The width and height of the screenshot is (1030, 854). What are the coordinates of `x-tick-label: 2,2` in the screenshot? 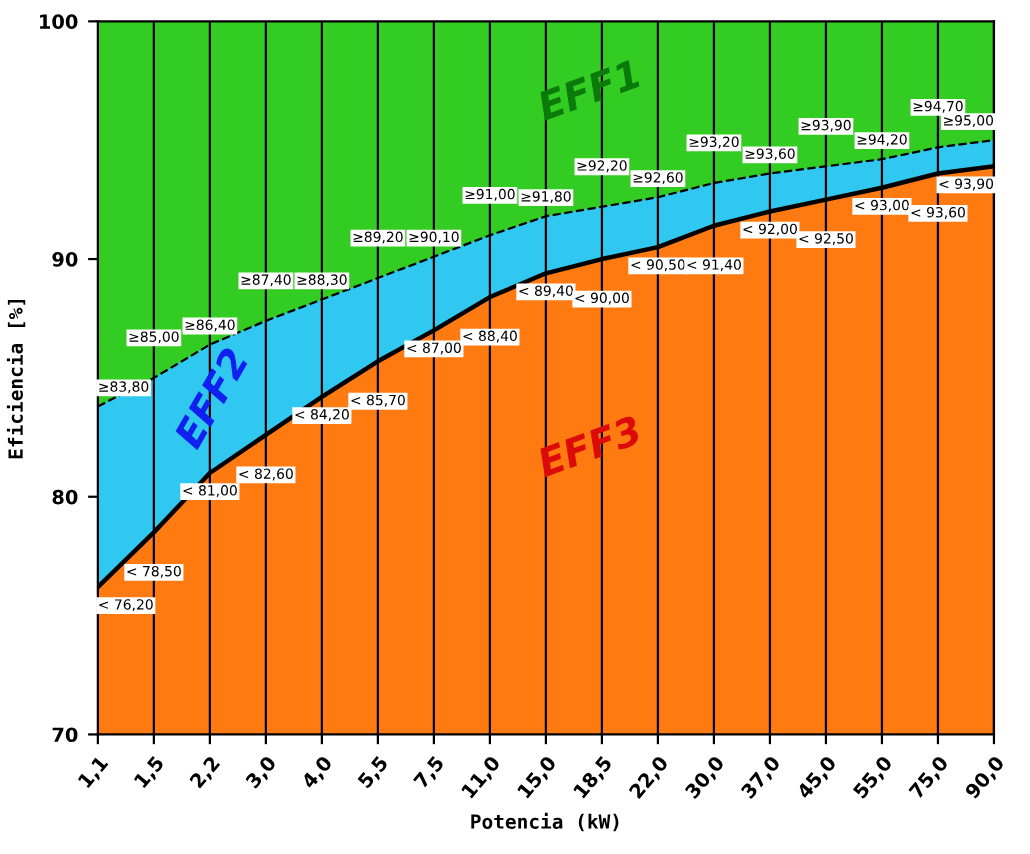 It's located at (205, 773).